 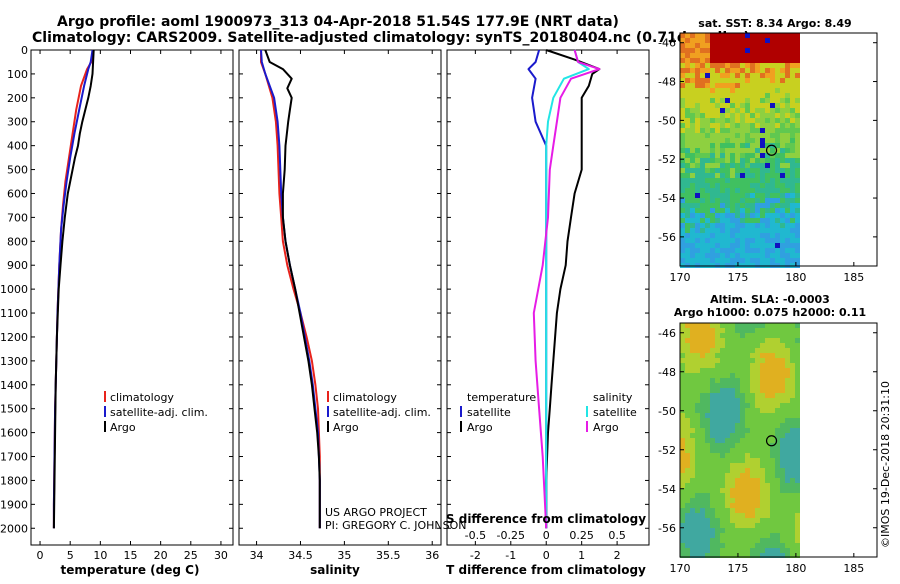 What do you see at coordinates (853, 277) in the screenshot?
I see `lon-tick-label: 185` at bounding box center [853, 277].